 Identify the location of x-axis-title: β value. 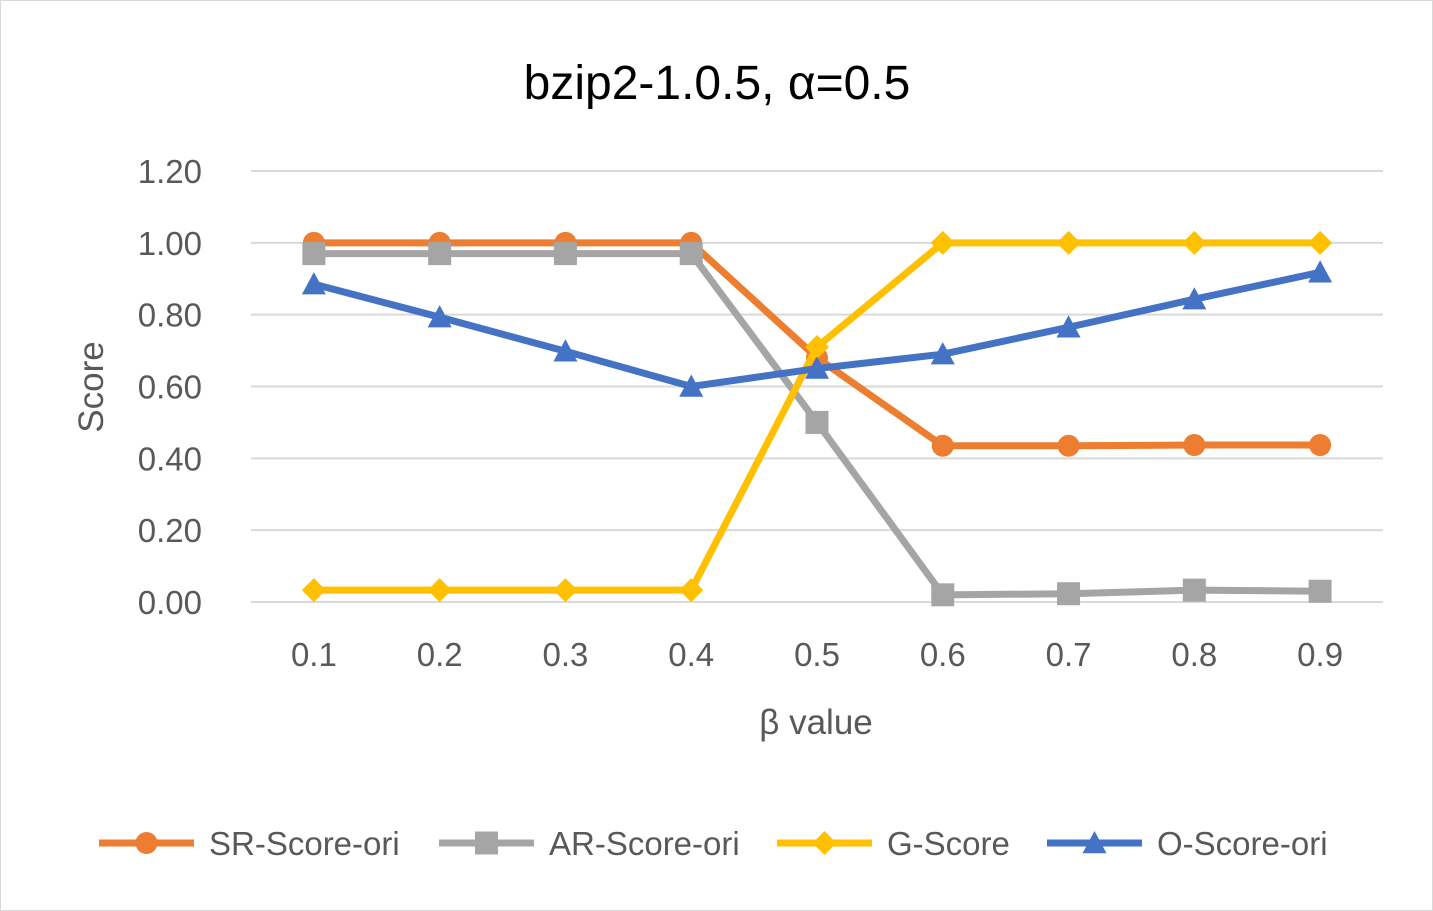
(816, 722).